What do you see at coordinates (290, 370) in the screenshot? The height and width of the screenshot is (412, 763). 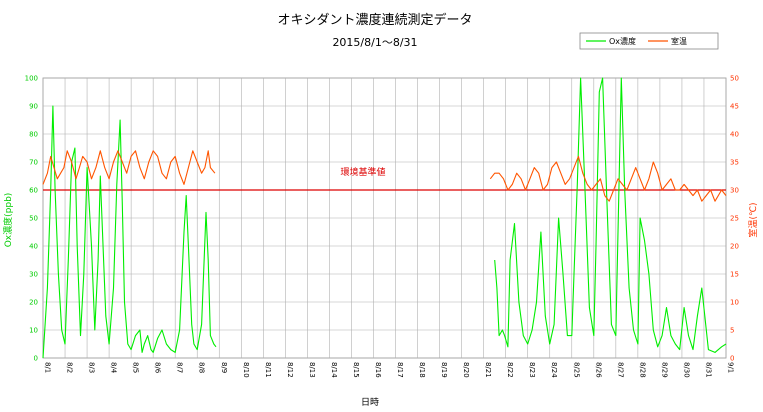 I see `x-tick-label: 8/12` at bounding box center [290, 370].